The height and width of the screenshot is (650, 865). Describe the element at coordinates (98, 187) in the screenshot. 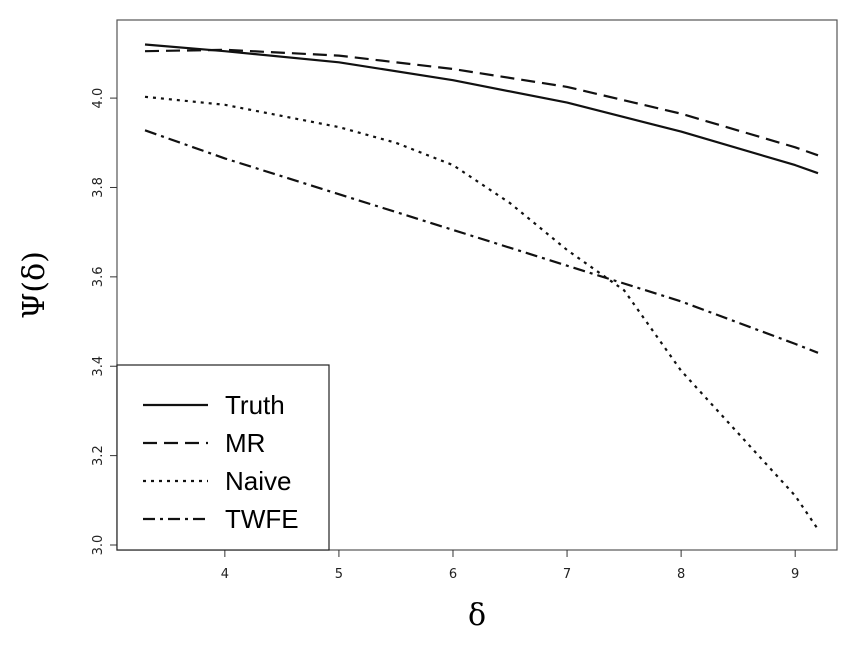

I see `y-tick-label: 3.8` at that location.